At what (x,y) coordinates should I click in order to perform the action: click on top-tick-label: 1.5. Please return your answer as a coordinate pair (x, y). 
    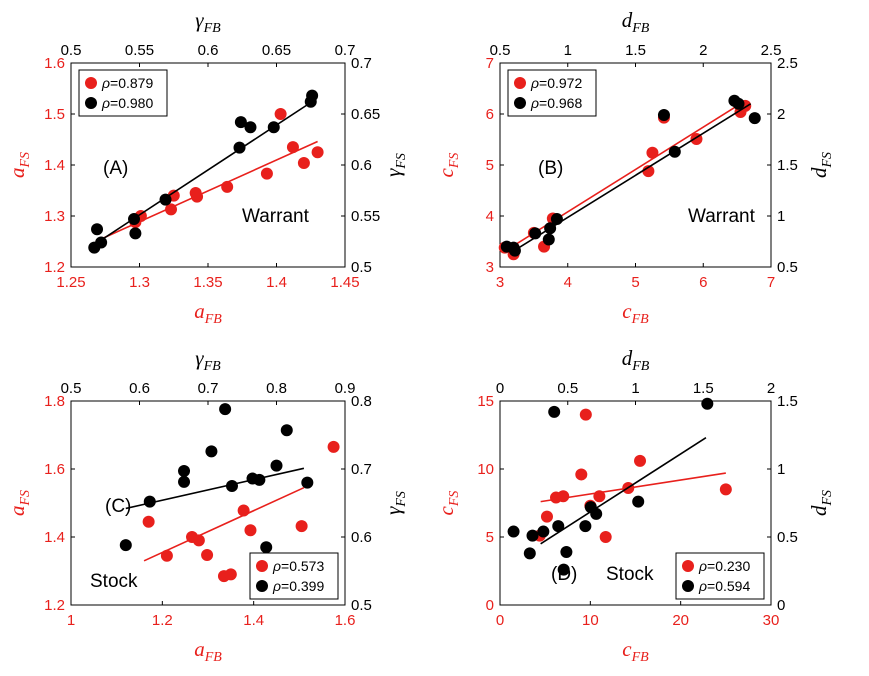
    Looking at the image, I should click on (635, 50).